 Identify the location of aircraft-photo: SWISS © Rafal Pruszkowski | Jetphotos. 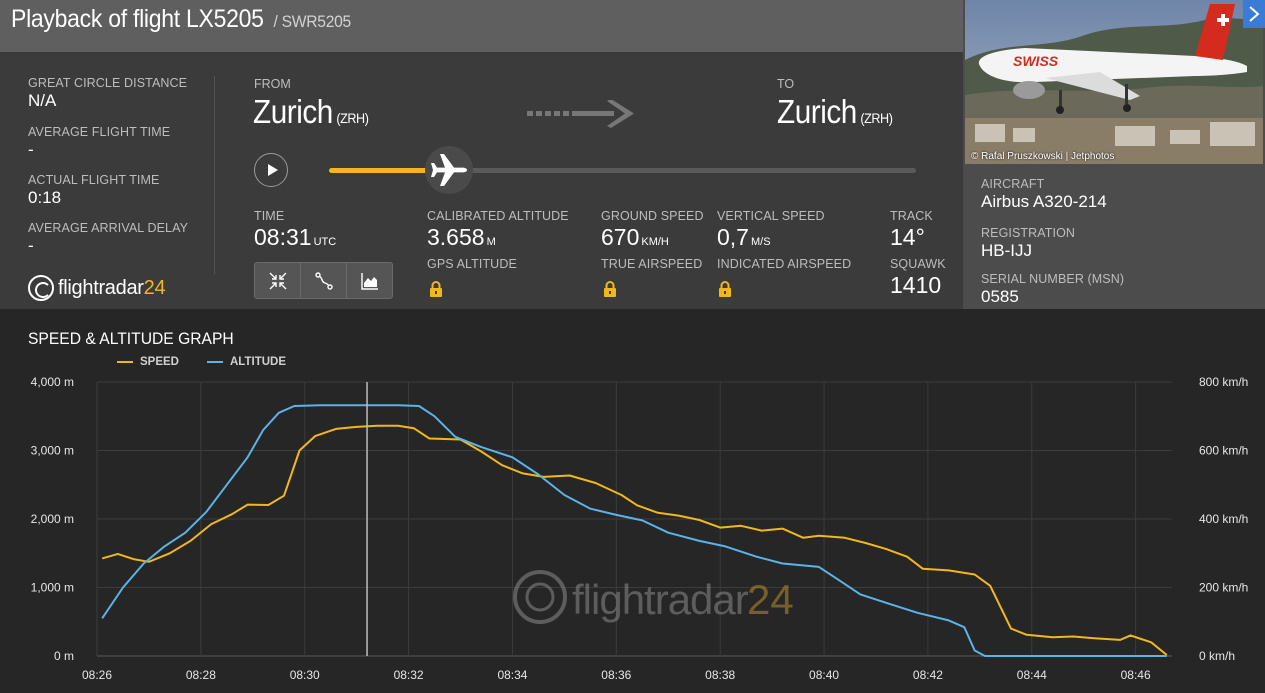
(1114, 82).